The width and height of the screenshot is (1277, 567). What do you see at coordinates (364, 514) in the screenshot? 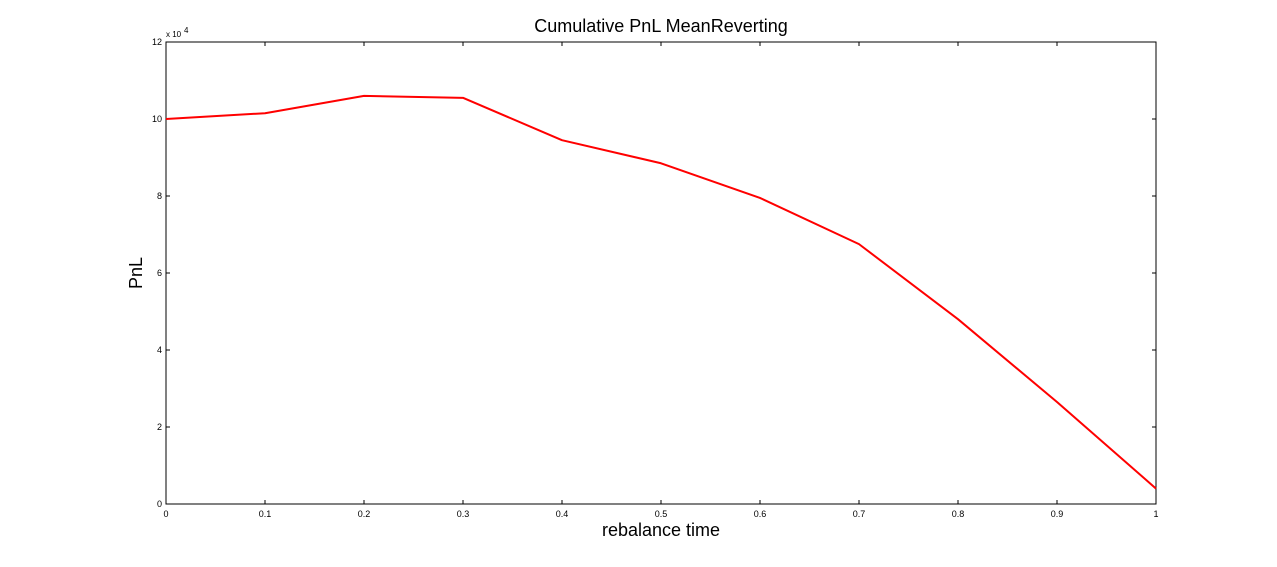
I see `x-tick-label: 0.2` at bounding box center [364, 514].